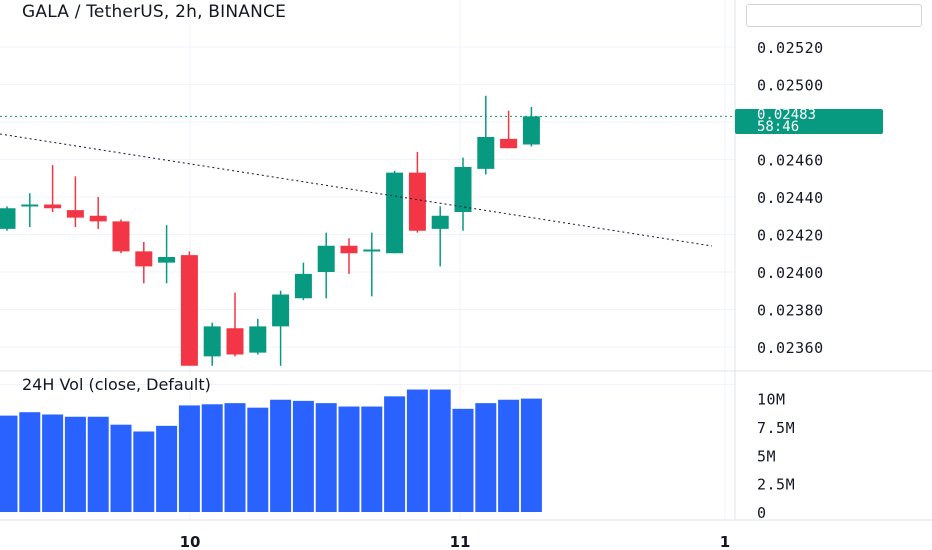 The image size is (932, 550). I want to click on time-axis-labels: 10 11 1, so click(455, 541).